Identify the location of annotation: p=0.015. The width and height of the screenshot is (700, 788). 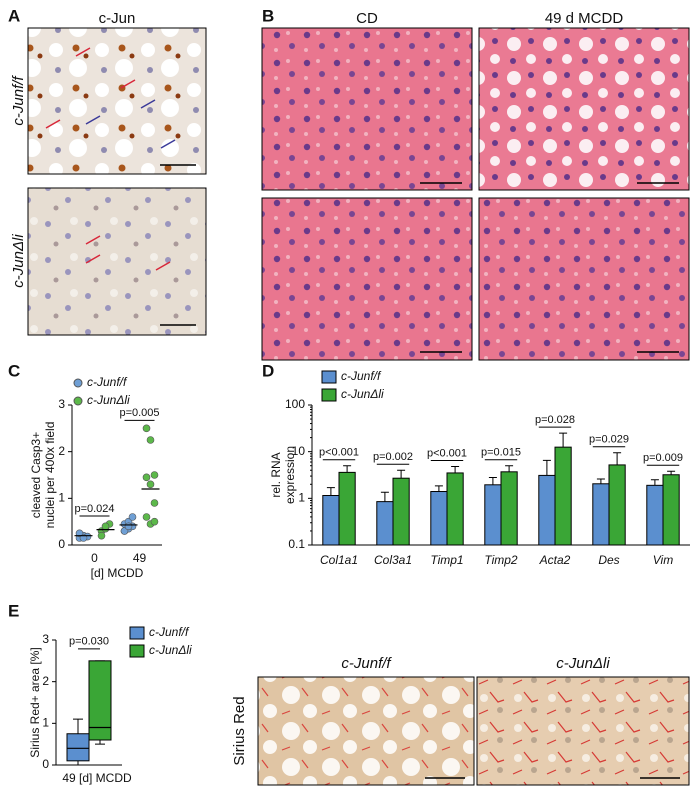
(501, 453).